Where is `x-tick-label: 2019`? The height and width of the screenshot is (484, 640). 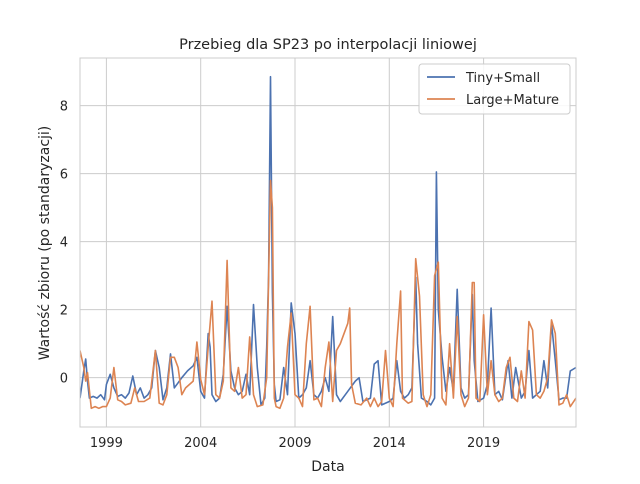 x-tick-label: 2019 is located at coordinates (483, 443).